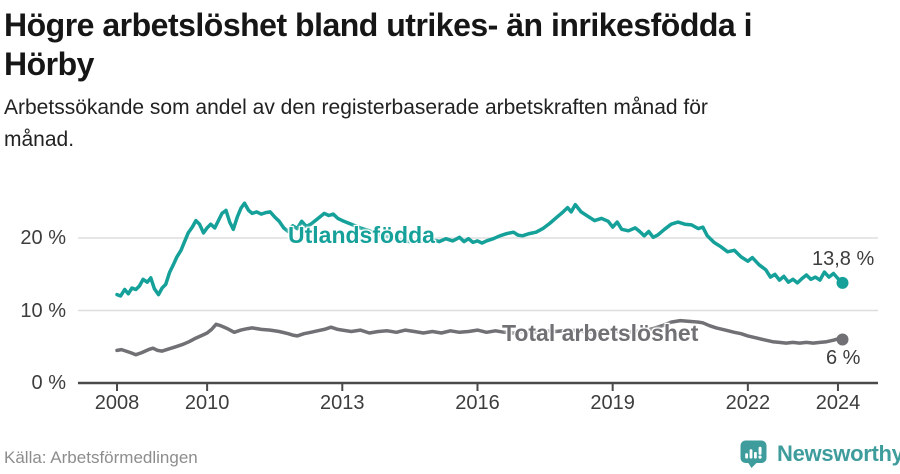 This screenshot has width=900, height=474. What do you see at coordinates (842, 339) in the screenshot?
I see `total-arbetsloshet-end-dot` at bounding box center [842, 339].